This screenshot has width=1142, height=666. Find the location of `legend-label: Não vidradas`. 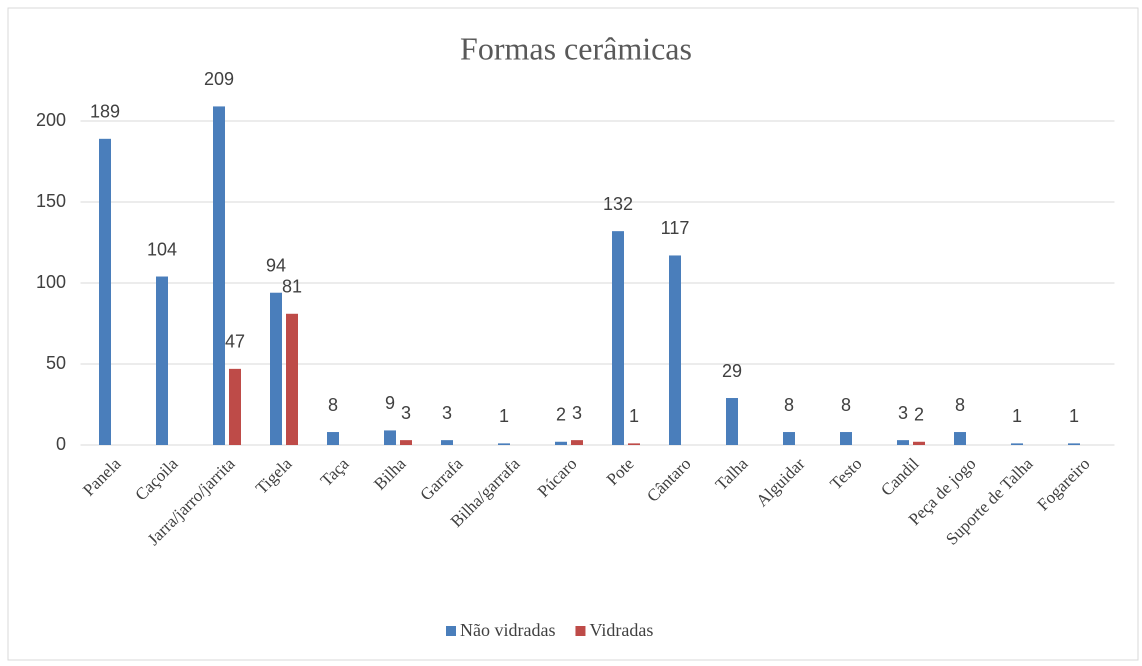

legend-label: Não vidradas is located at coordinates (507, 630).